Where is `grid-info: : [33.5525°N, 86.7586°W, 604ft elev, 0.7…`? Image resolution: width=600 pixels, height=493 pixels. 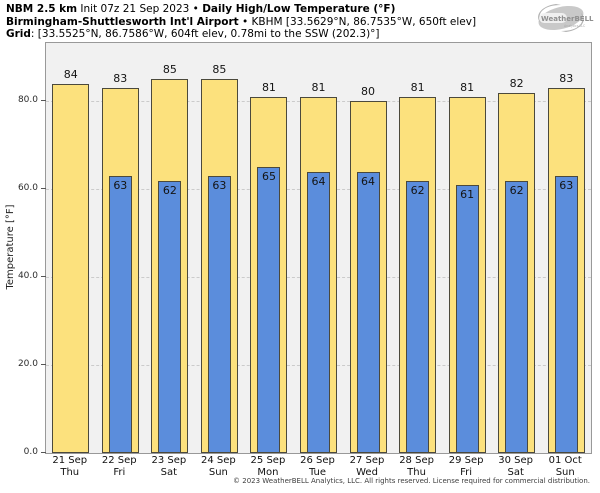
grid-info: : [33.5525°N, 86.7586°W, 604ft elev, 0.7… is located at coordinates (205, 34).